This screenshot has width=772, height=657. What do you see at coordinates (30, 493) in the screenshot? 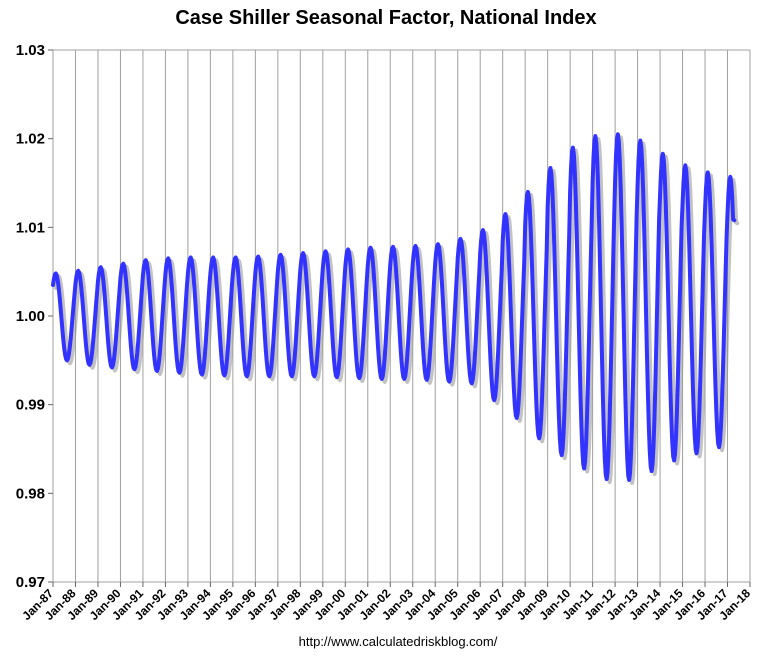
I see `y-tick-label: 0.98` at bounding box center [30, 493].